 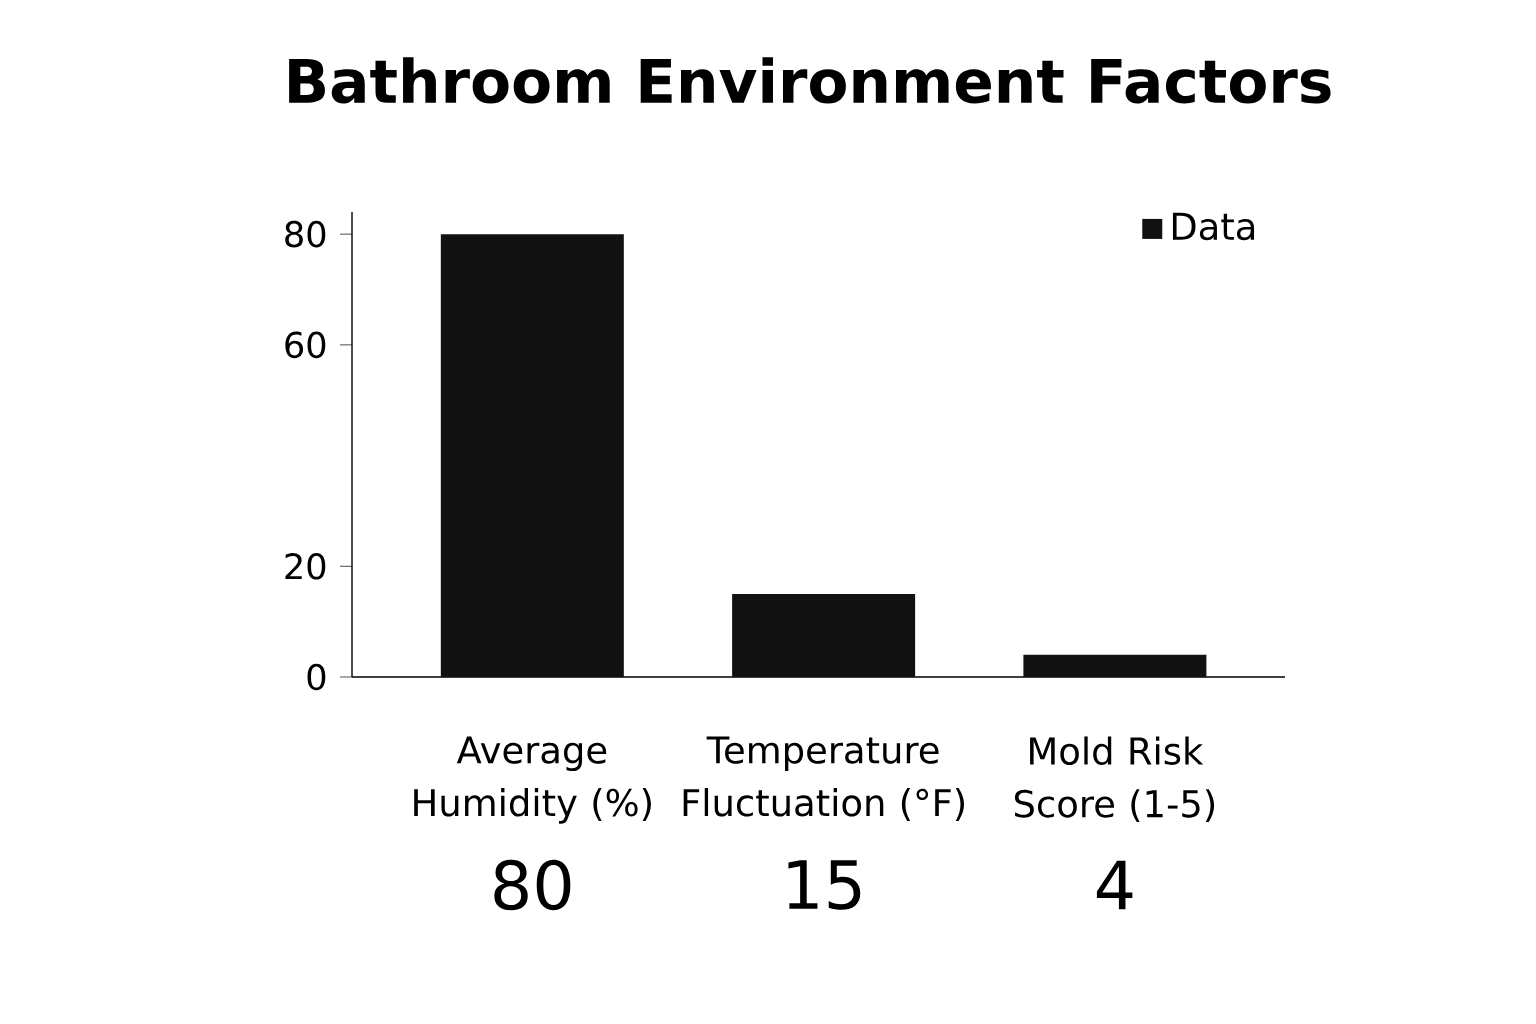 What do you see at coordinates (316, 677) in the screenshot?
I see `y-tick-label: 0` at bounding box center [316, 677].